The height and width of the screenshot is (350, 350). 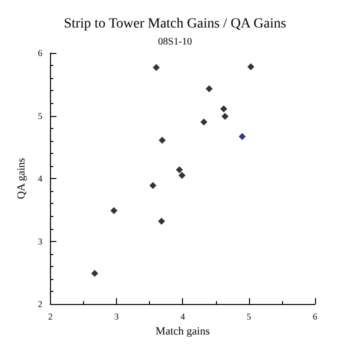 What do you see at coordinates (175, 24) in the screenshot?
I see `chart-title: Strip to Tower Match Gains / QA Gains` at bounding box center [175, 24].